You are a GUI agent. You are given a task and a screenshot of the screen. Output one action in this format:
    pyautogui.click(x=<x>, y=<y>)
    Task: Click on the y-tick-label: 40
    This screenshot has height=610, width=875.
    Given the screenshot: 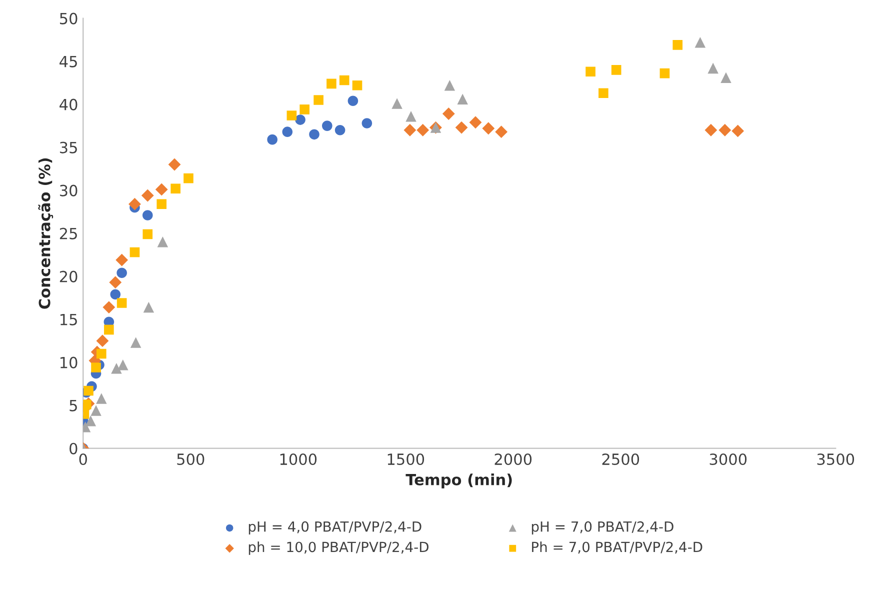 What is the action you would take?
    pyautogui.click(x=69, y=104)
    